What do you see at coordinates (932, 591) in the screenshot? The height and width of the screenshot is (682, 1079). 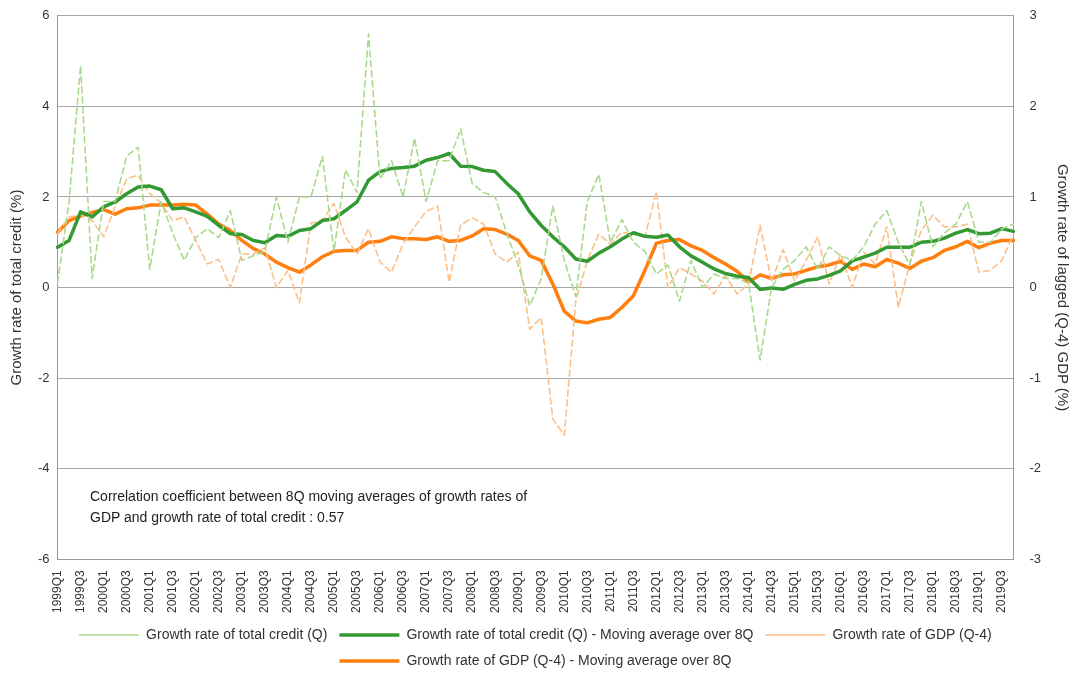 I see `x-tick-label: 2018Q1` at bounding box center [932, 591].